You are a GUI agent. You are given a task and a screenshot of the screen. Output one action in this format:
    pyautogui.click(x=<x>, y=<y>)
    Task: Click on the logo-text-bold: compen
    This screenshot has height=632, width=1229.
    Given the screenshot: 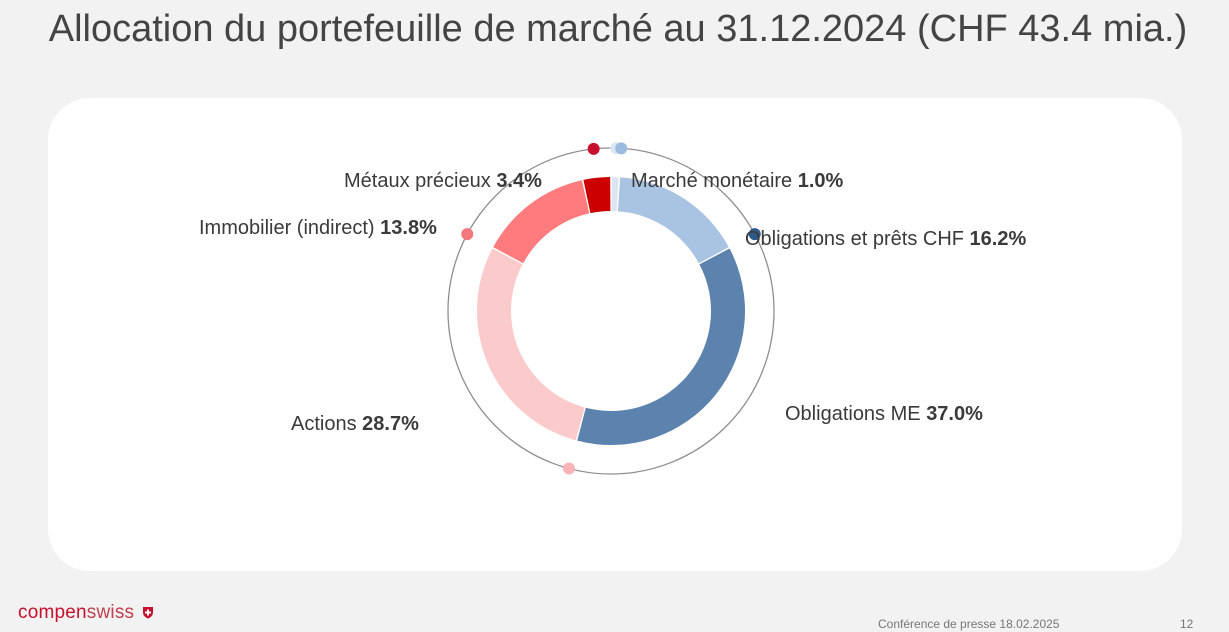 What is the action you would take?
    pyautogui.click(x=52, y=612)
    